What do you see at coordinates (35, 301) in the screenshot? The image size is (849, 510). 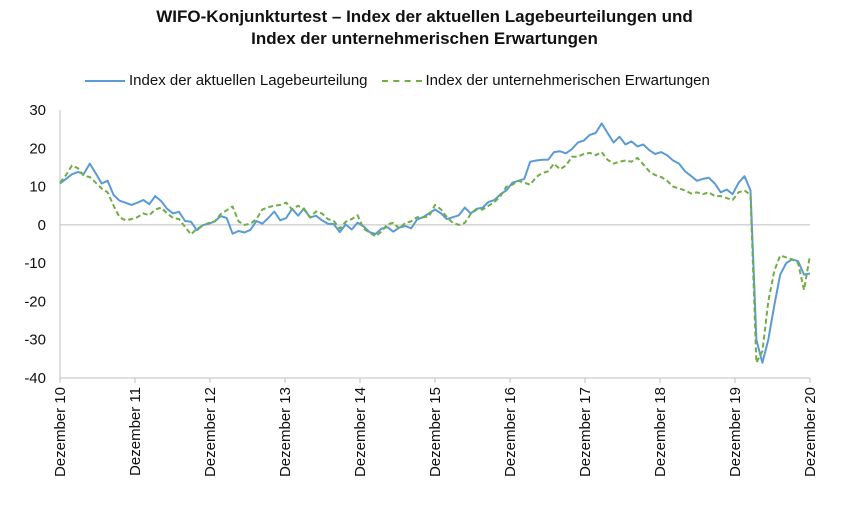 I see `y-tick-label: -20` at bounding box center [35, 301].